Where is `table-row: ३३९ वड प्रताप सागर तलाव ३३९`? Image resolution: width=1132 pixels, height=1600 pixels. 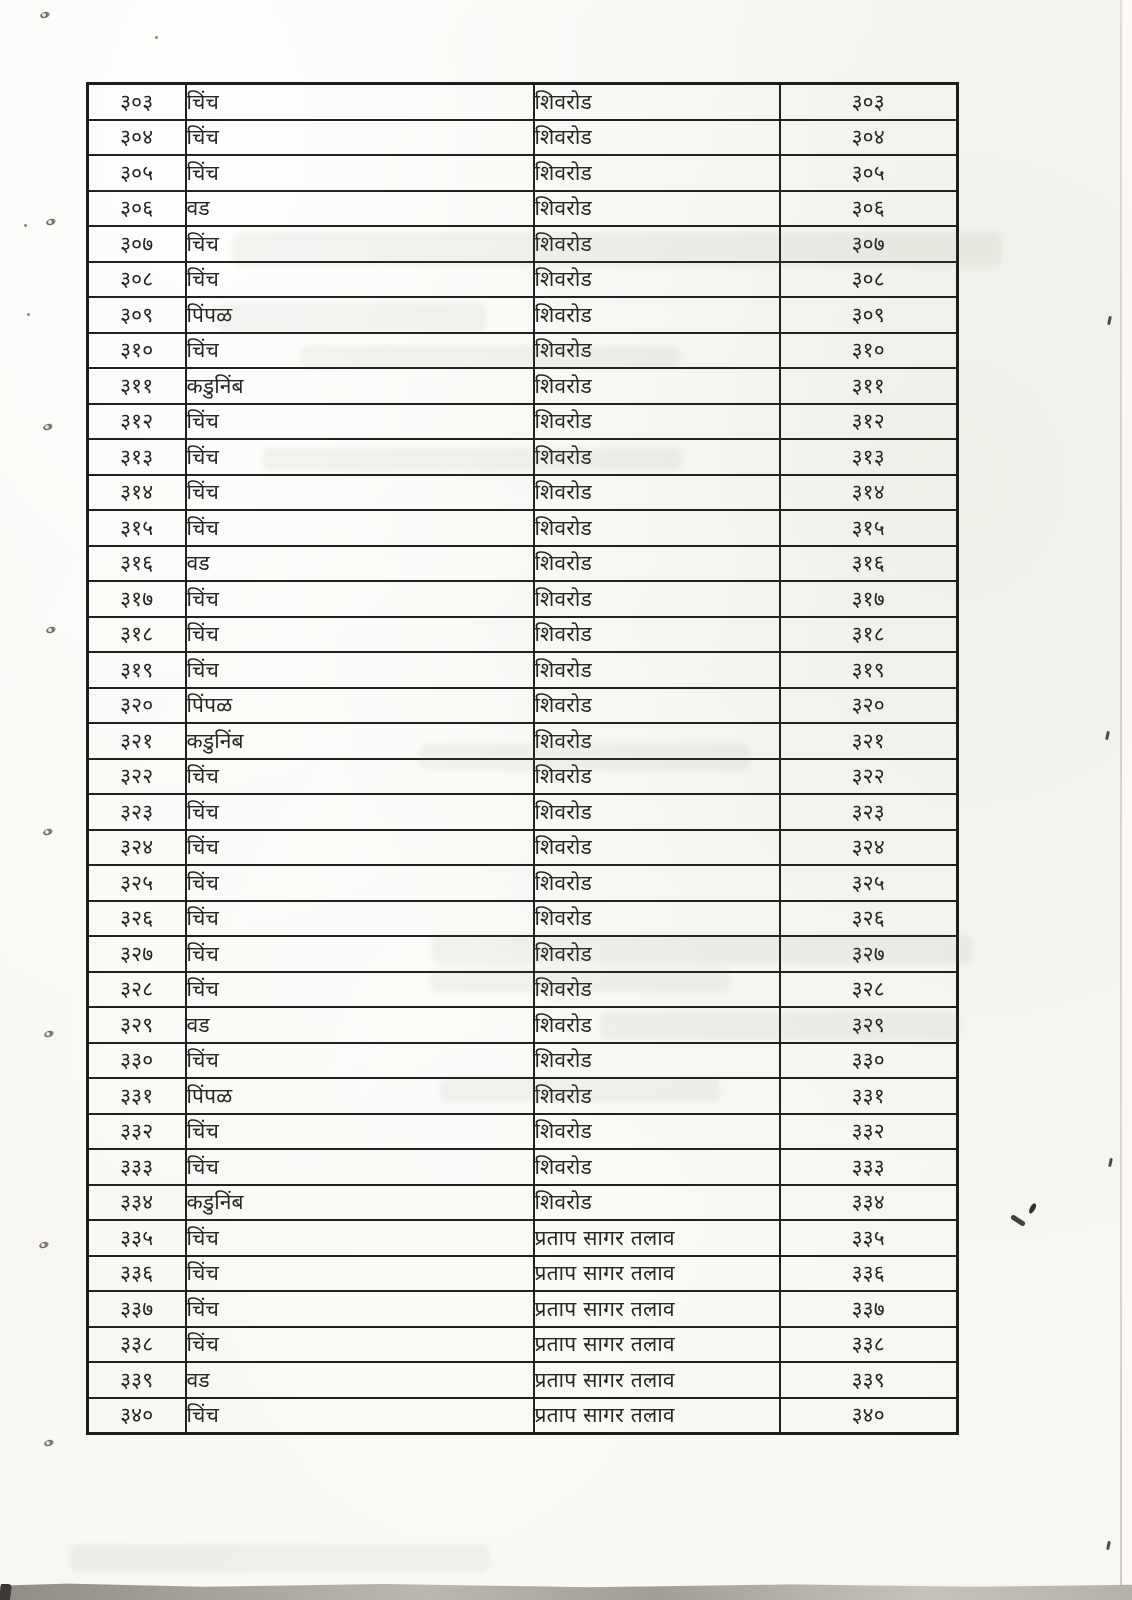
table-row: ३३९ वड प्रताप सागर तलाव ३३९ is located at coordinates (522, 1380).